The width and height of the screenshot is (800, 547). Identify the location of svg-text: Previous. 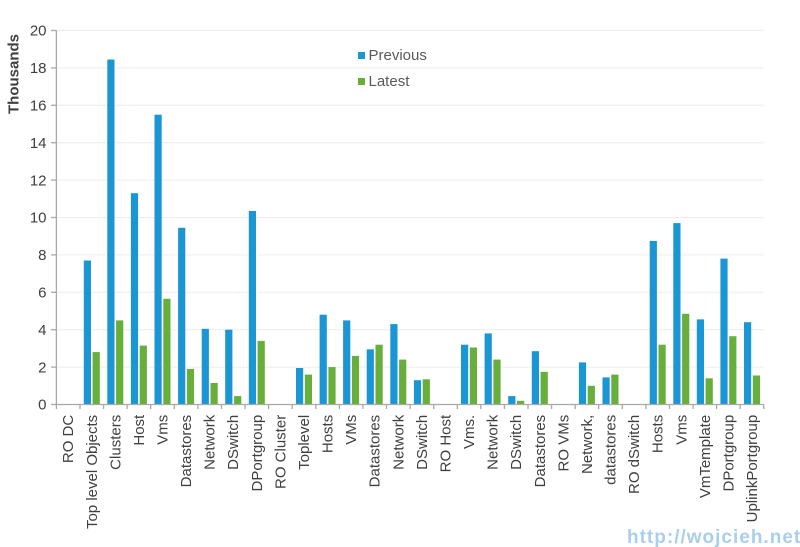
(398, 55).